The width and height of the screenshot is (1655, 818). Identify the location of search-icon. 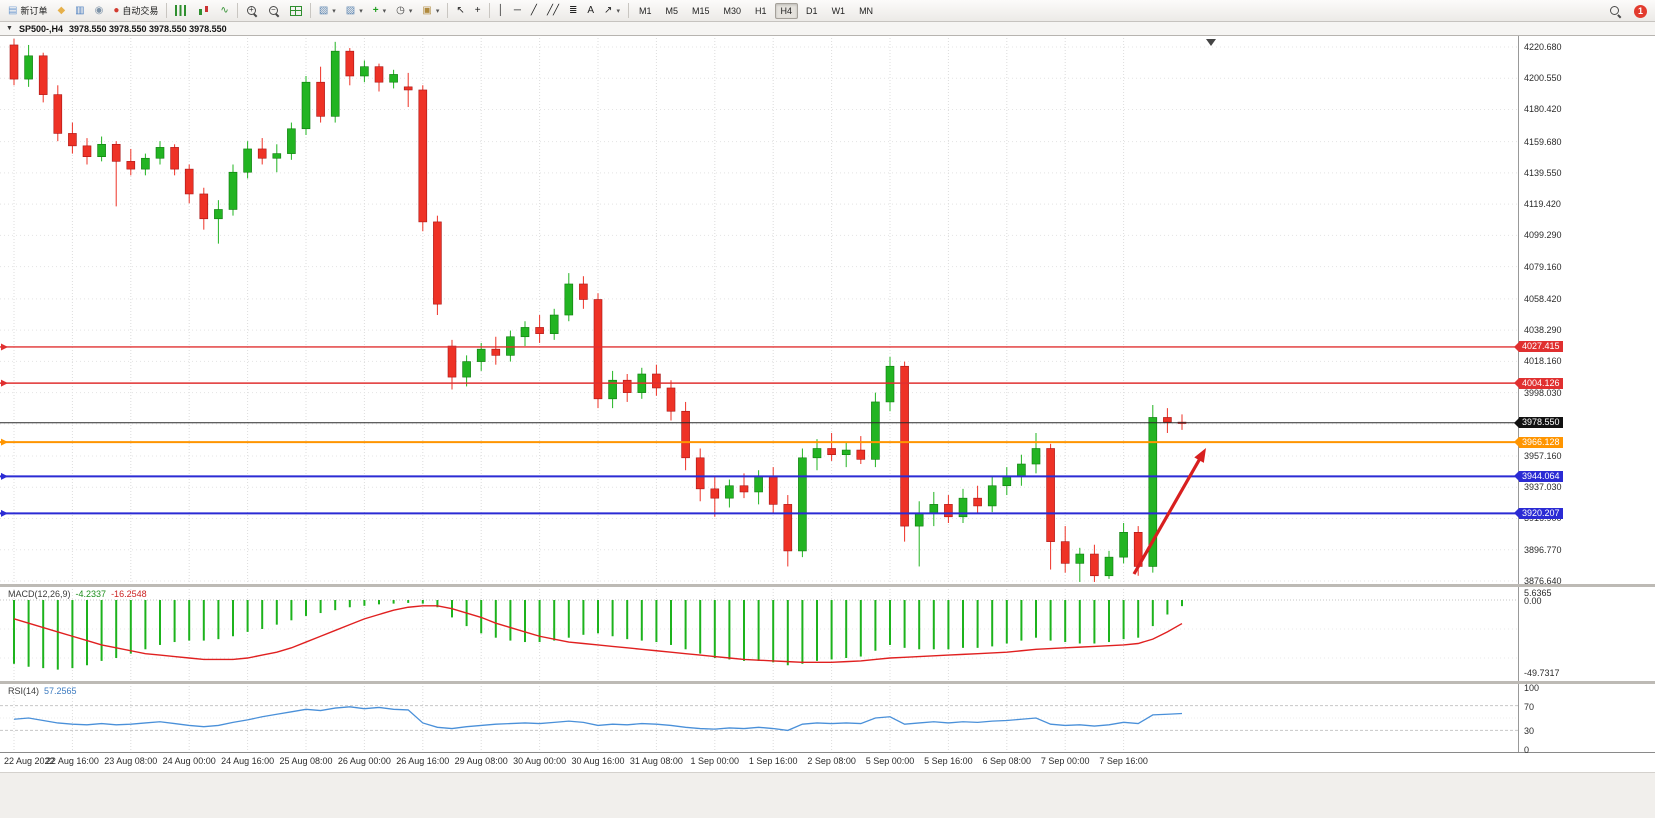
(1615, 11).